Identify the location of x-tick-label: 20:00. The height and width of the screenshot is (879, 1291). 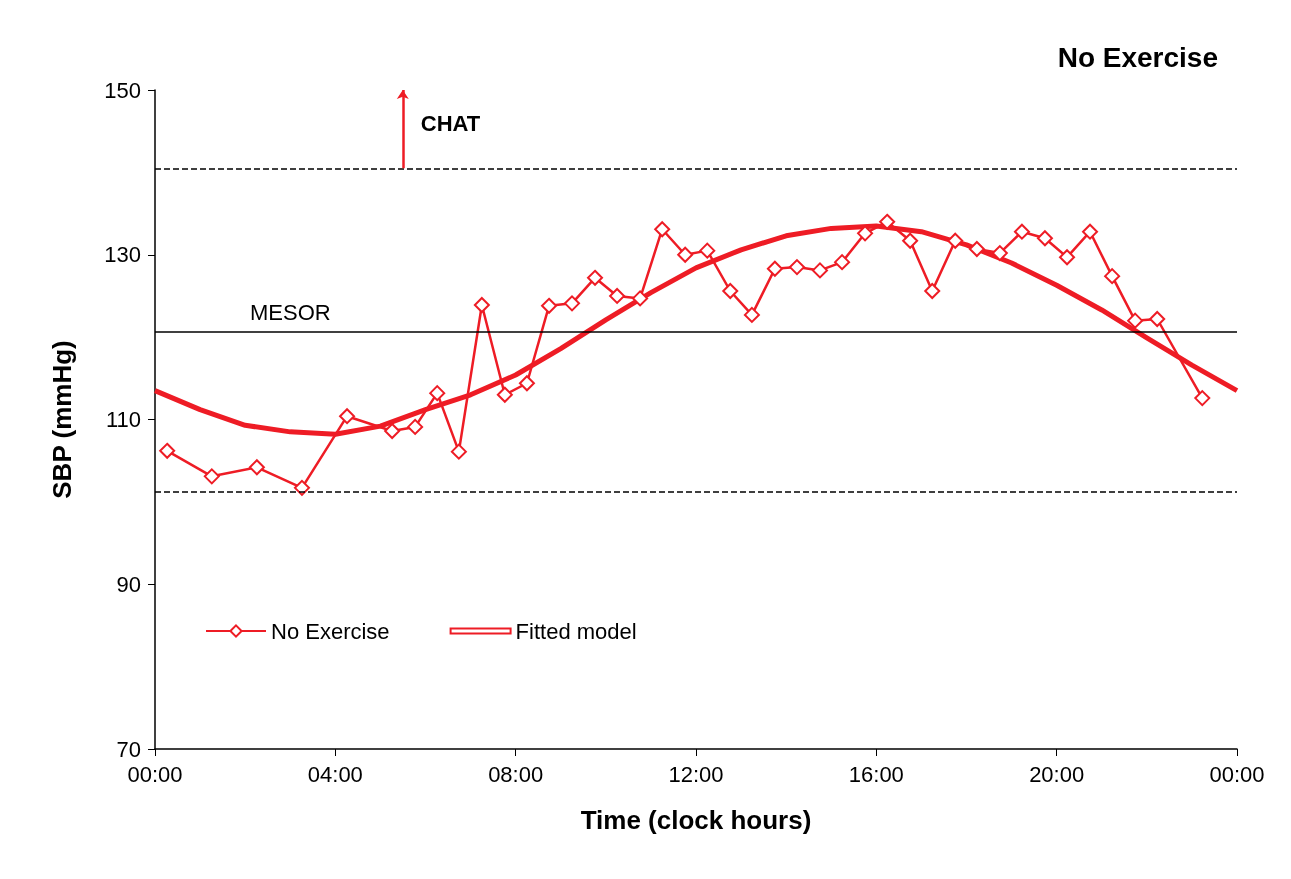
(1057, 774).